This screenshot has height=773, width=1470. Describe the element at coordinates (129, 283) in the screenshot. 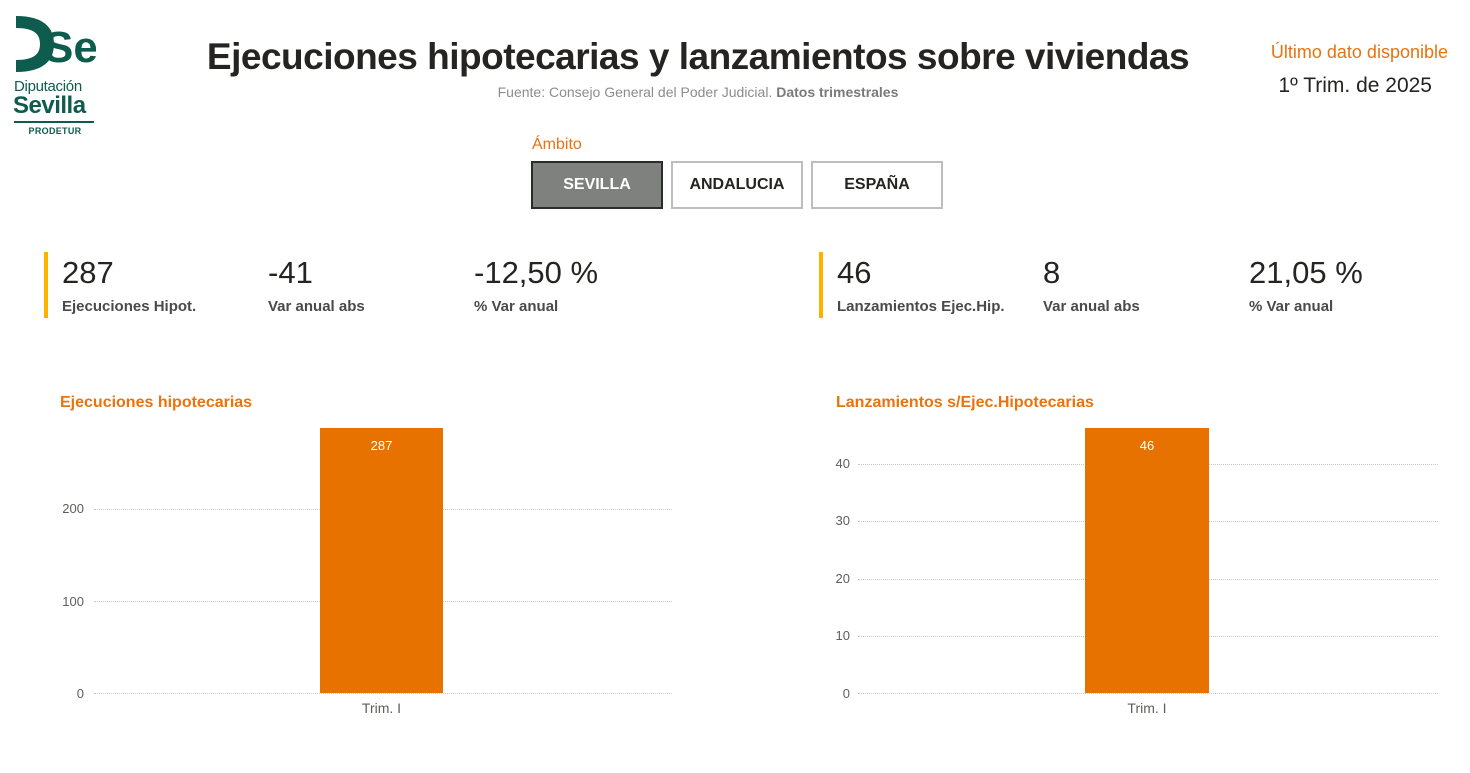

I see `kpi-ejecuciones-total: 287 Ejecuciones Hipot.` at that location.